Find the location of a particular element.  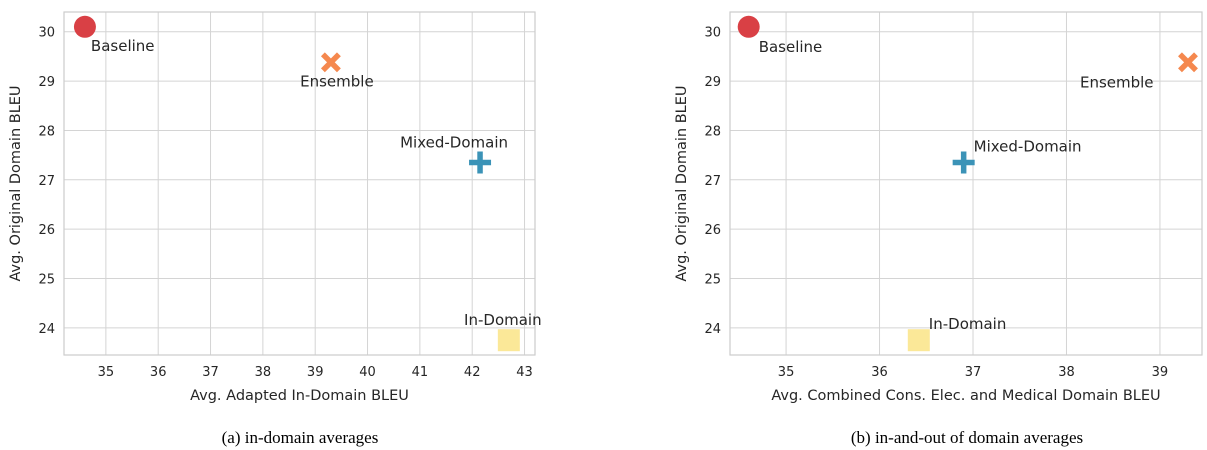

x-tick-label: 40 is located at coordinates (367, 372).